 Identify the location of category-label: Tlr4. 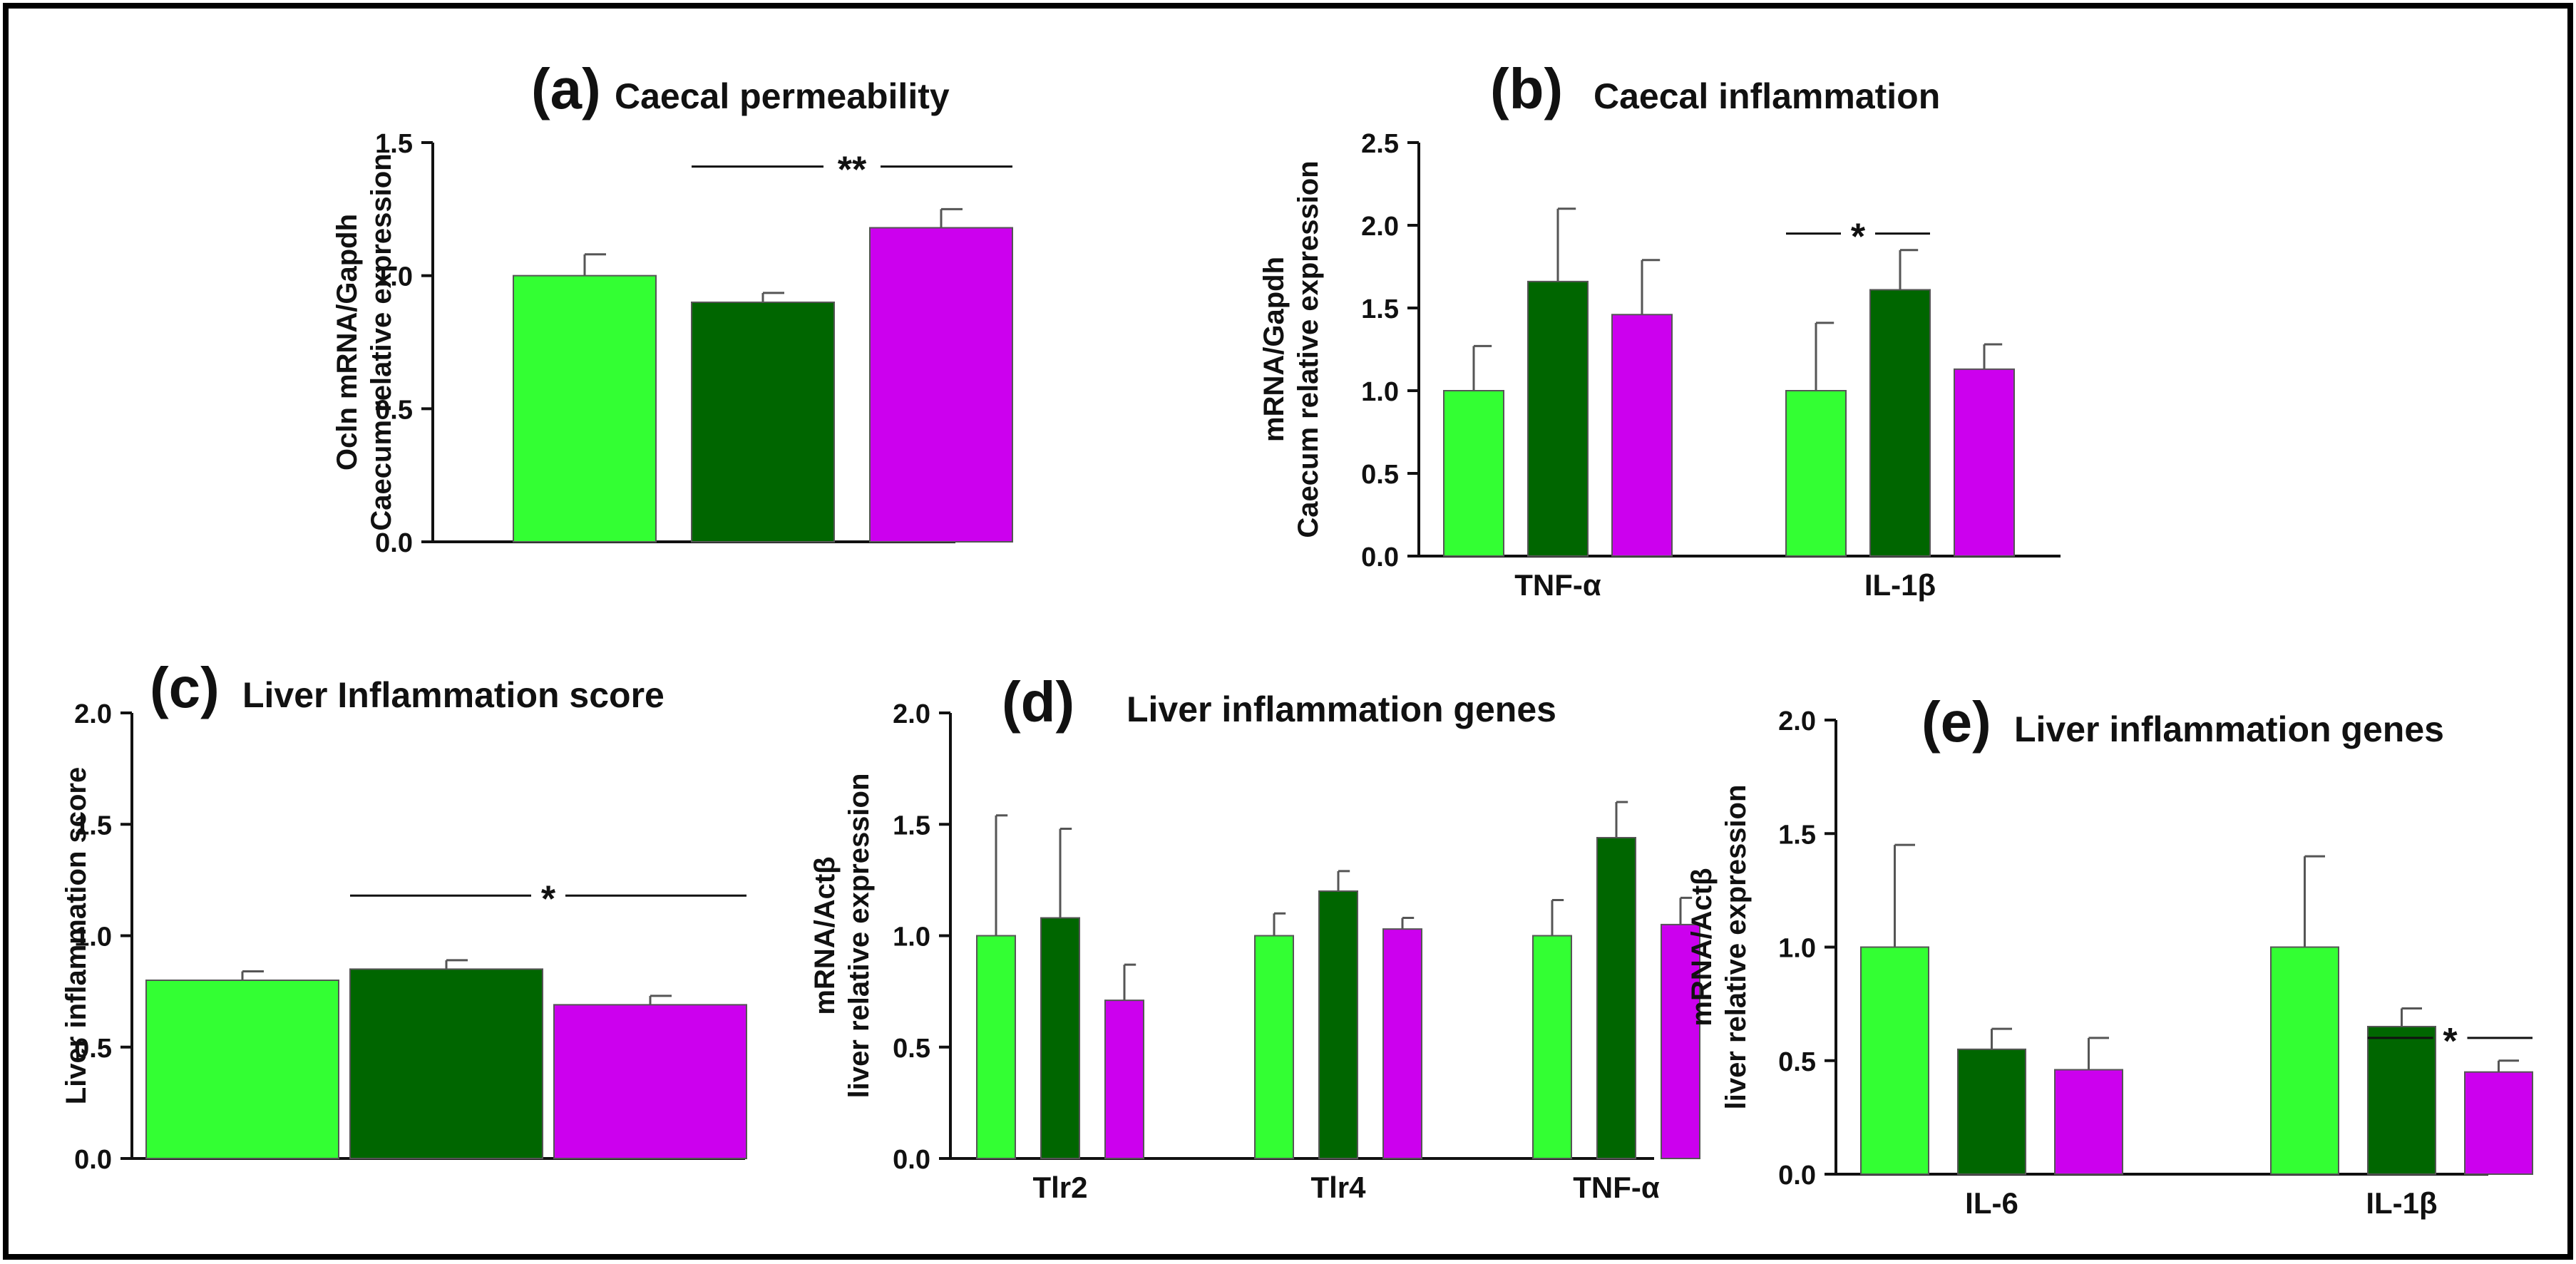
(1338, 1187).